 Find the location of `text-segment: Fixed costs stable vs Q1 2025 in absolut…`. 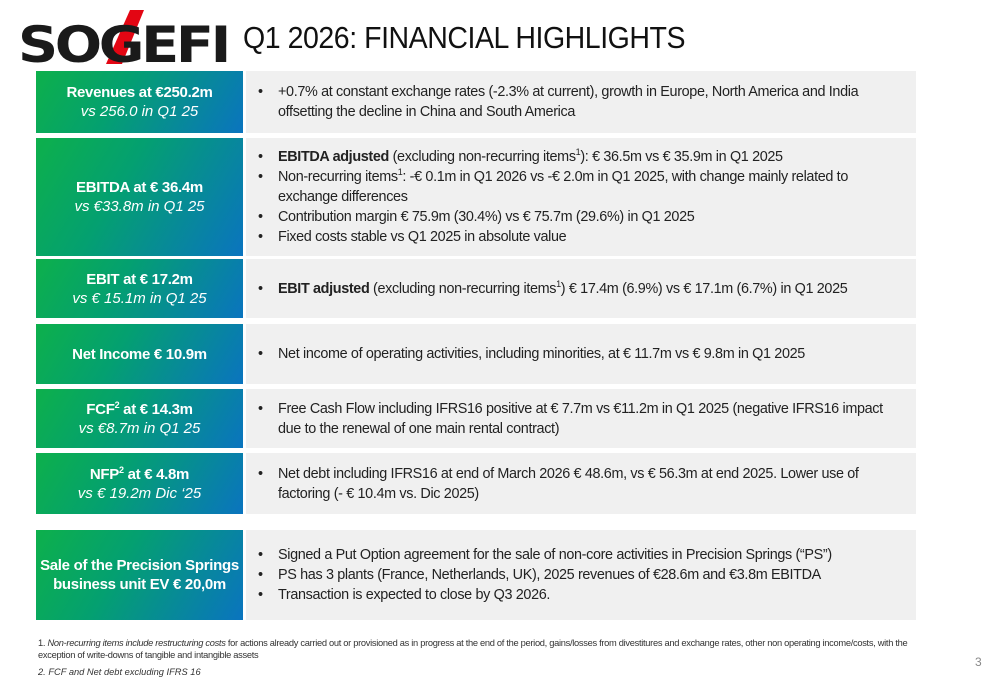

text-segment: Fixed costs stable vs Q1 2025 in absolut… is located at coordinates (422, 237).